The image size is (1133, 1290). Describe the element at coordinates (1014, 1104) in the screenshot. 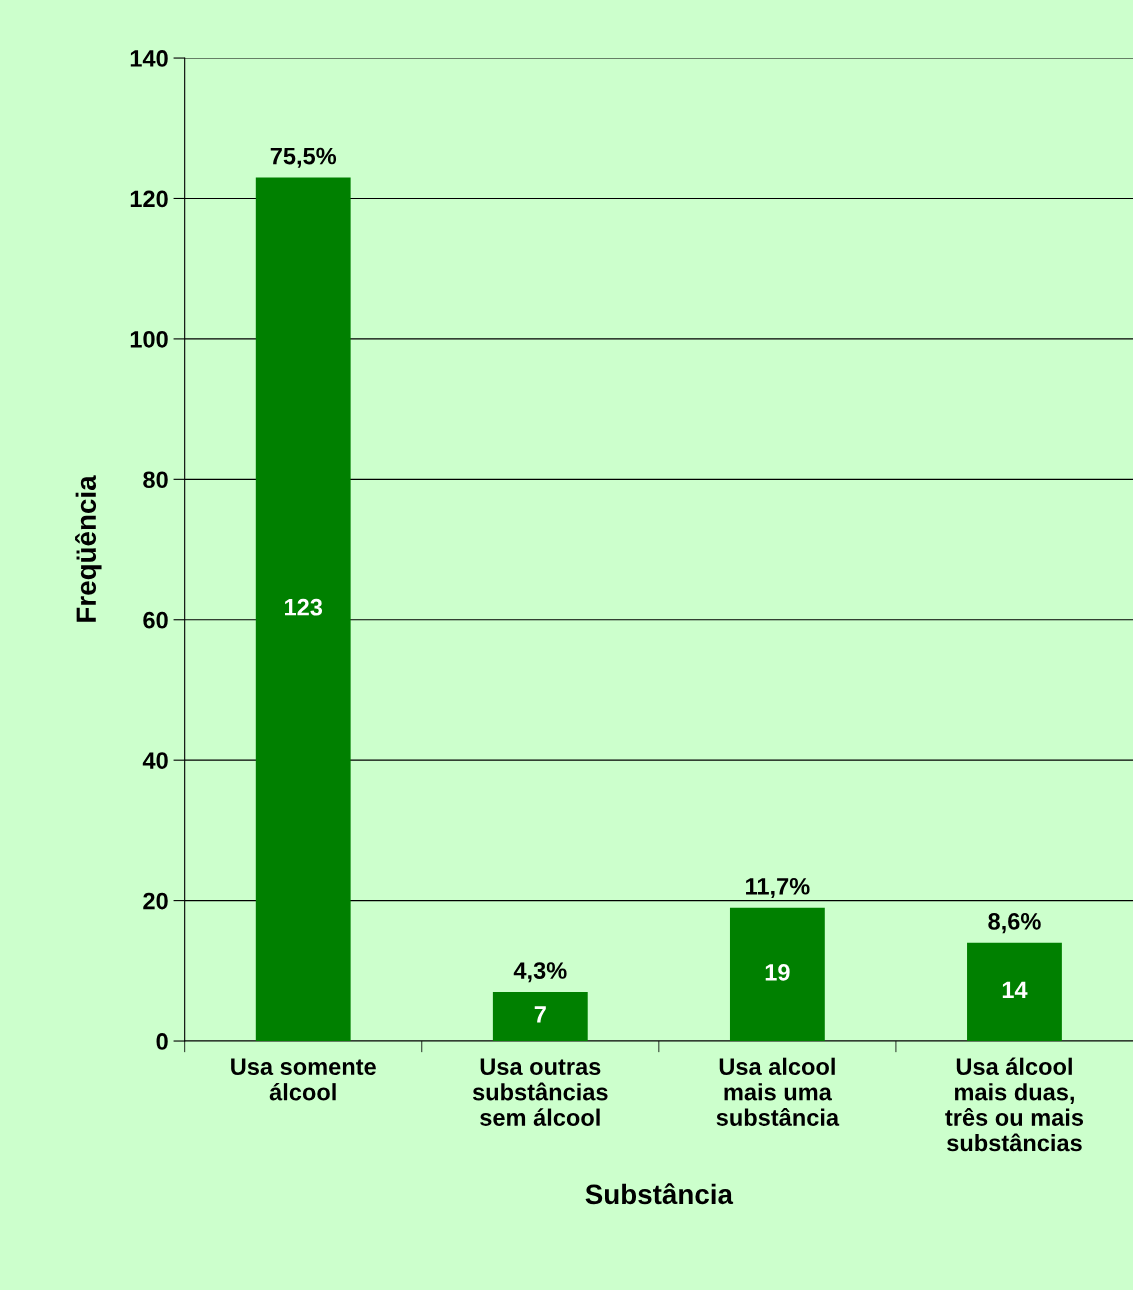

I see `x-tick-label: Usa álcool mais duas, três ou mais substâncias` at that location.